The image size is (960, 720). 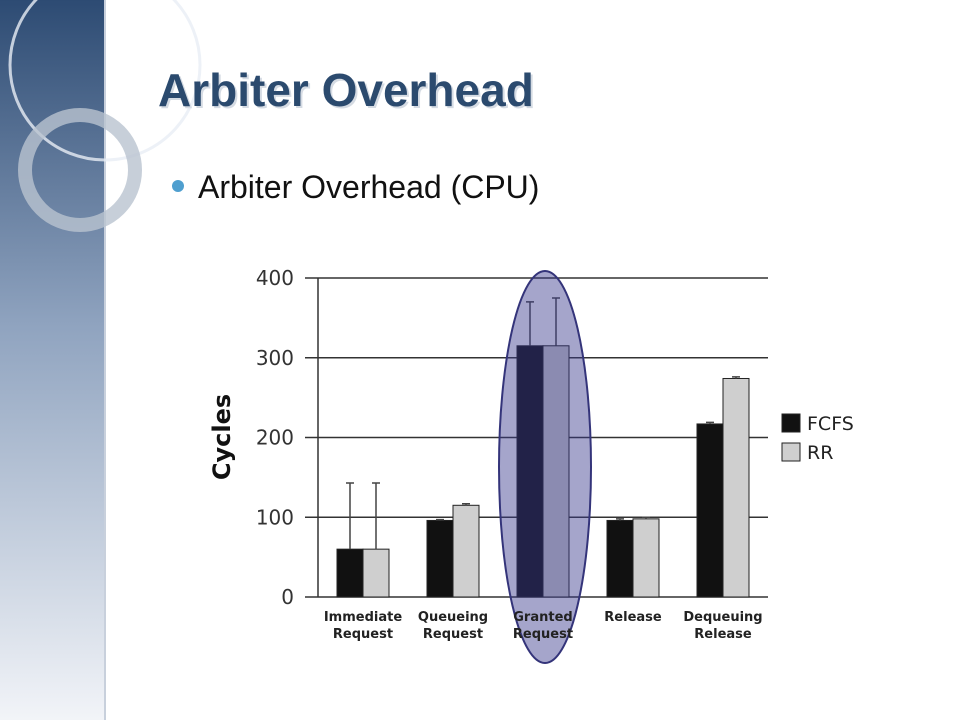 I want to click on x-tick-label: Granted Request, so click(x=543, y=626).